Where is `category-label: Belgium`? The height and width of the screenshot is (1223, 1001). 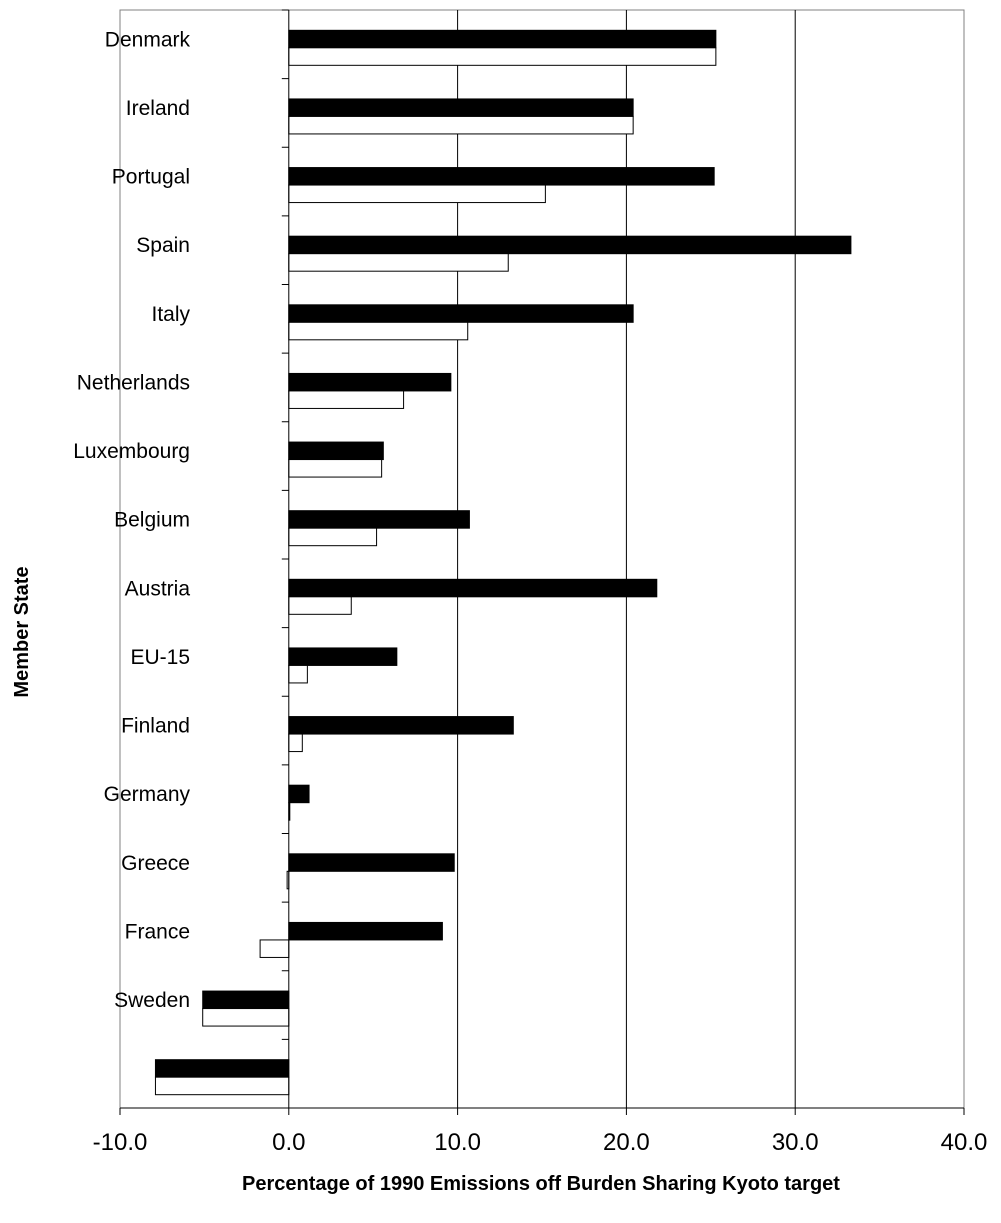
category-label: Belgium is located at coordinates (152, 520).